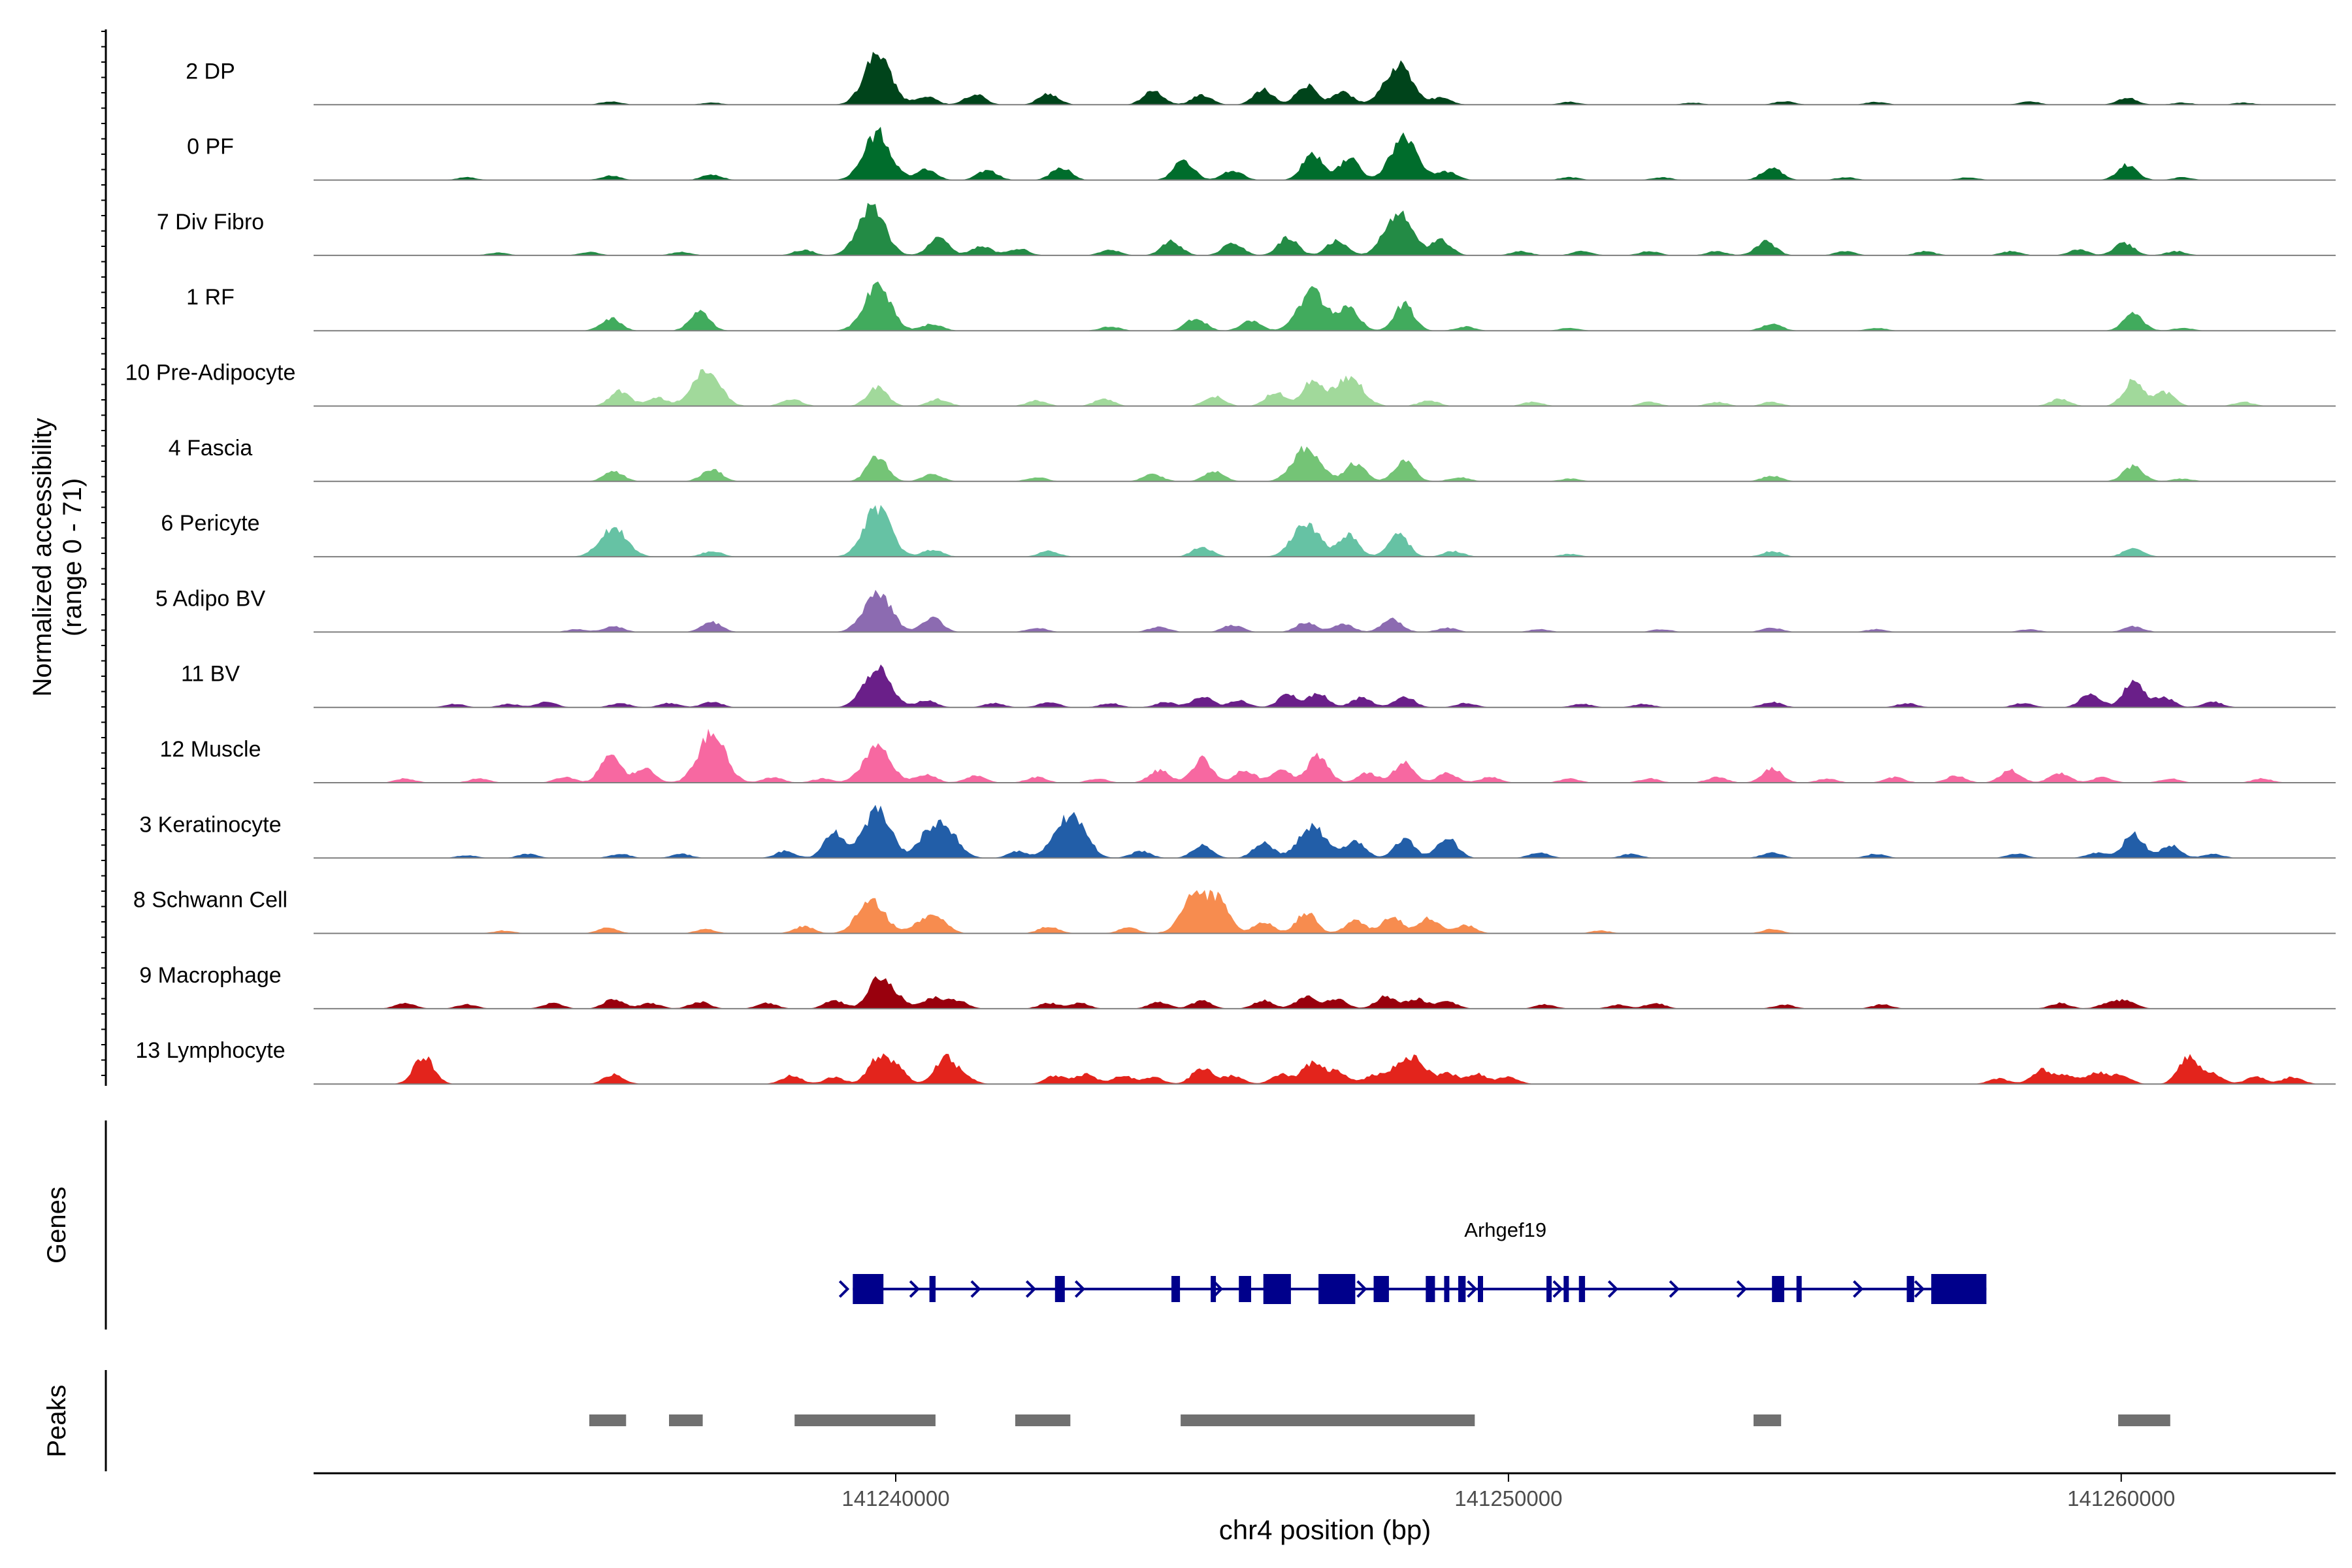 Image resolution: width=2352 pixels, height=1568 pixels. Describe the element at coordinates (210, 1050) in the screenshot. I see `track-label-14: 13 Lymphocyte` at that location.